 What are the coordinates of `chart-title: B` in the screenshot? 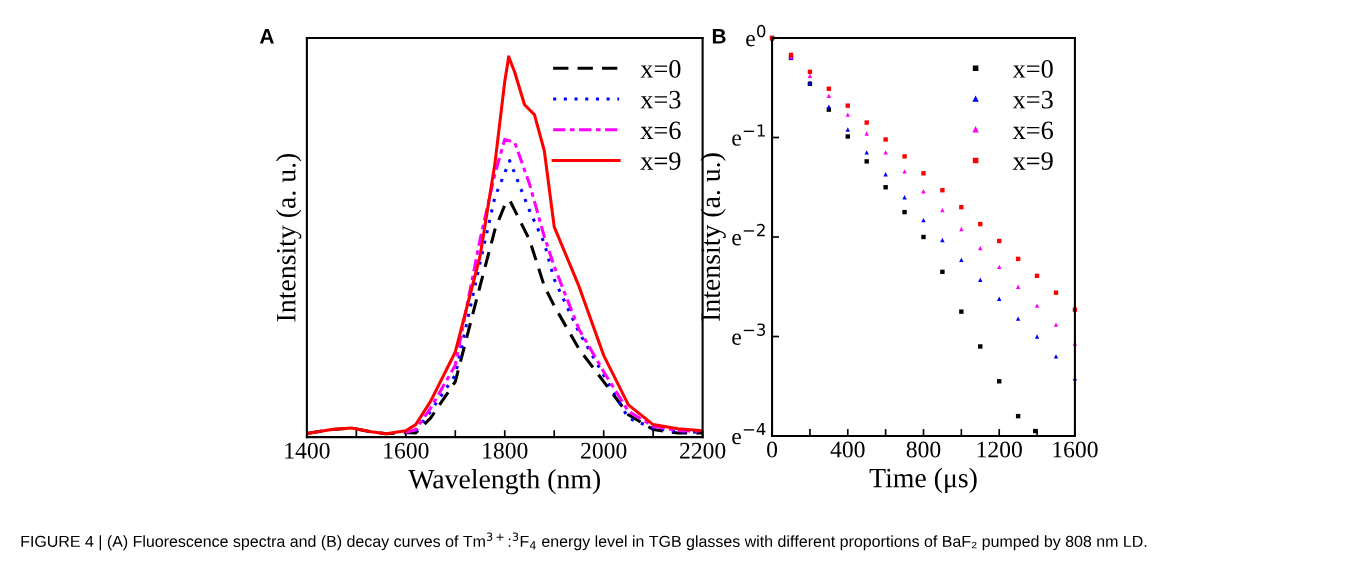 It's located at (719, 36).